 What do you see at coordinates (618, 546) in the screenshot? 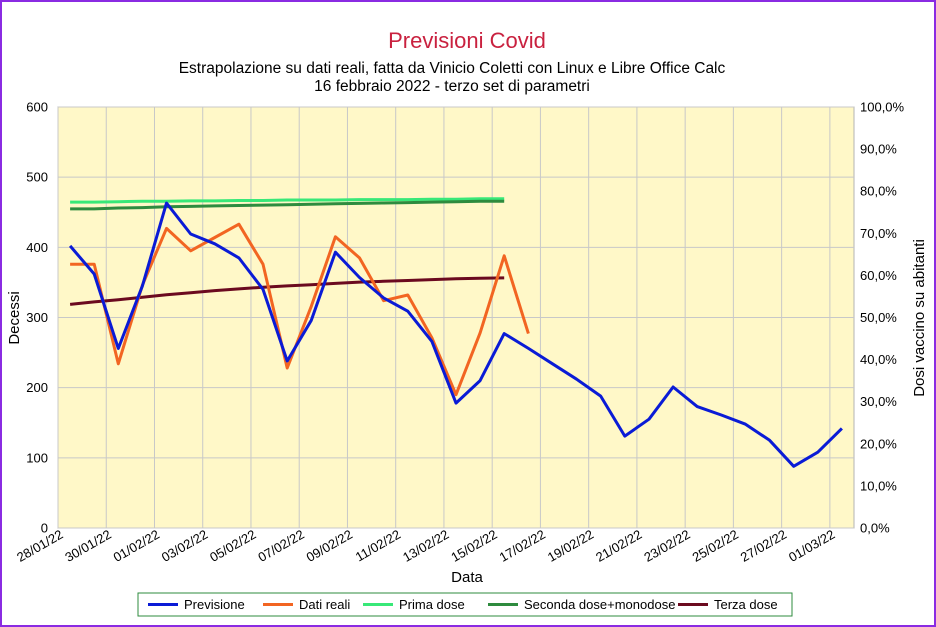
I see `x-tick-label: 21/02/22` at bounding box center [618, 546].